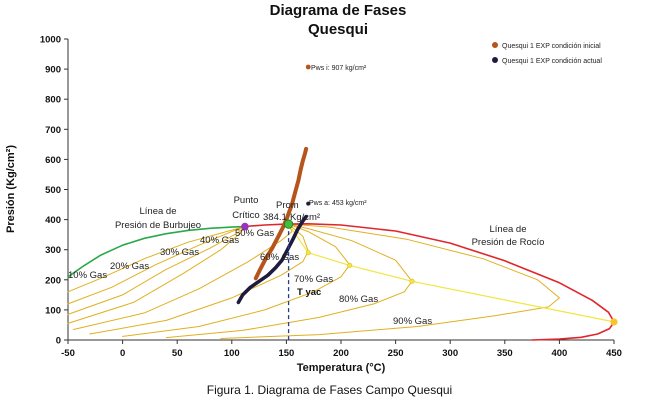  Describe the element at coordinates (308, 67) in the screenshot. I see `point-pws-initial` at that location.